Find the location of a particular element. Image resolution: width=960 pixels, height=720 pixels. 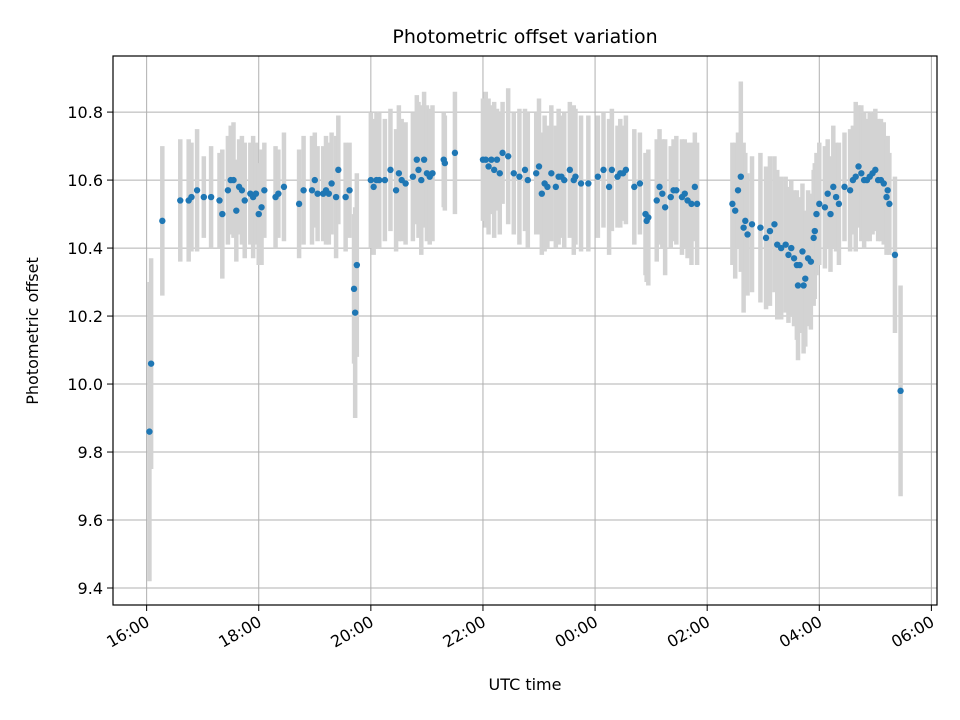

chart-title: Photometric offset variation is located at coordinates (524, 37).